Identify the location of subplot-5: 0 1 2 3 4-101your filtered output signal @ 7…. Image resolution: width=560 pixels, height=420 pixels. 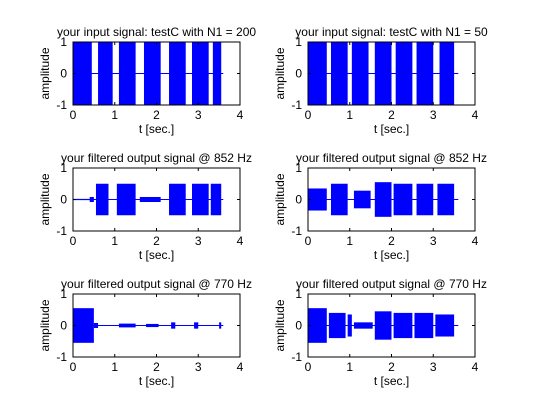
(145, 332).